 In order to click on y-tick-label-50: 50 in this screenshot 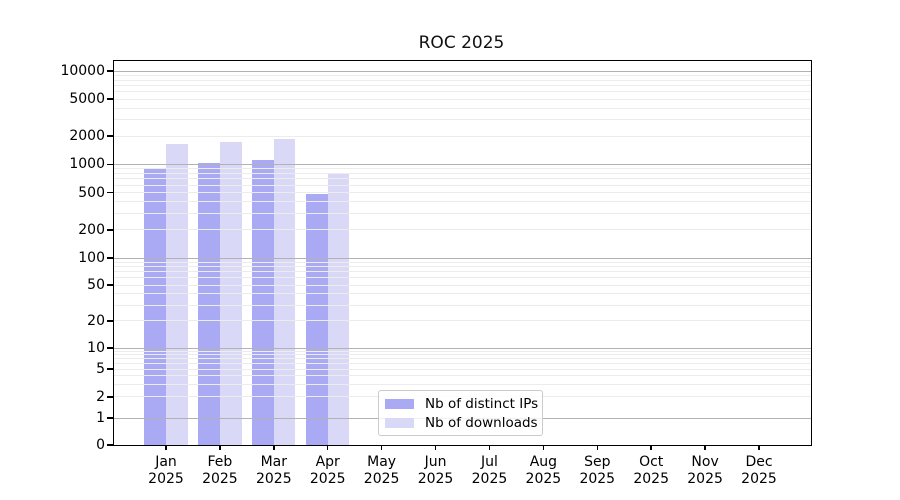, I will do `click(96, 285)`.